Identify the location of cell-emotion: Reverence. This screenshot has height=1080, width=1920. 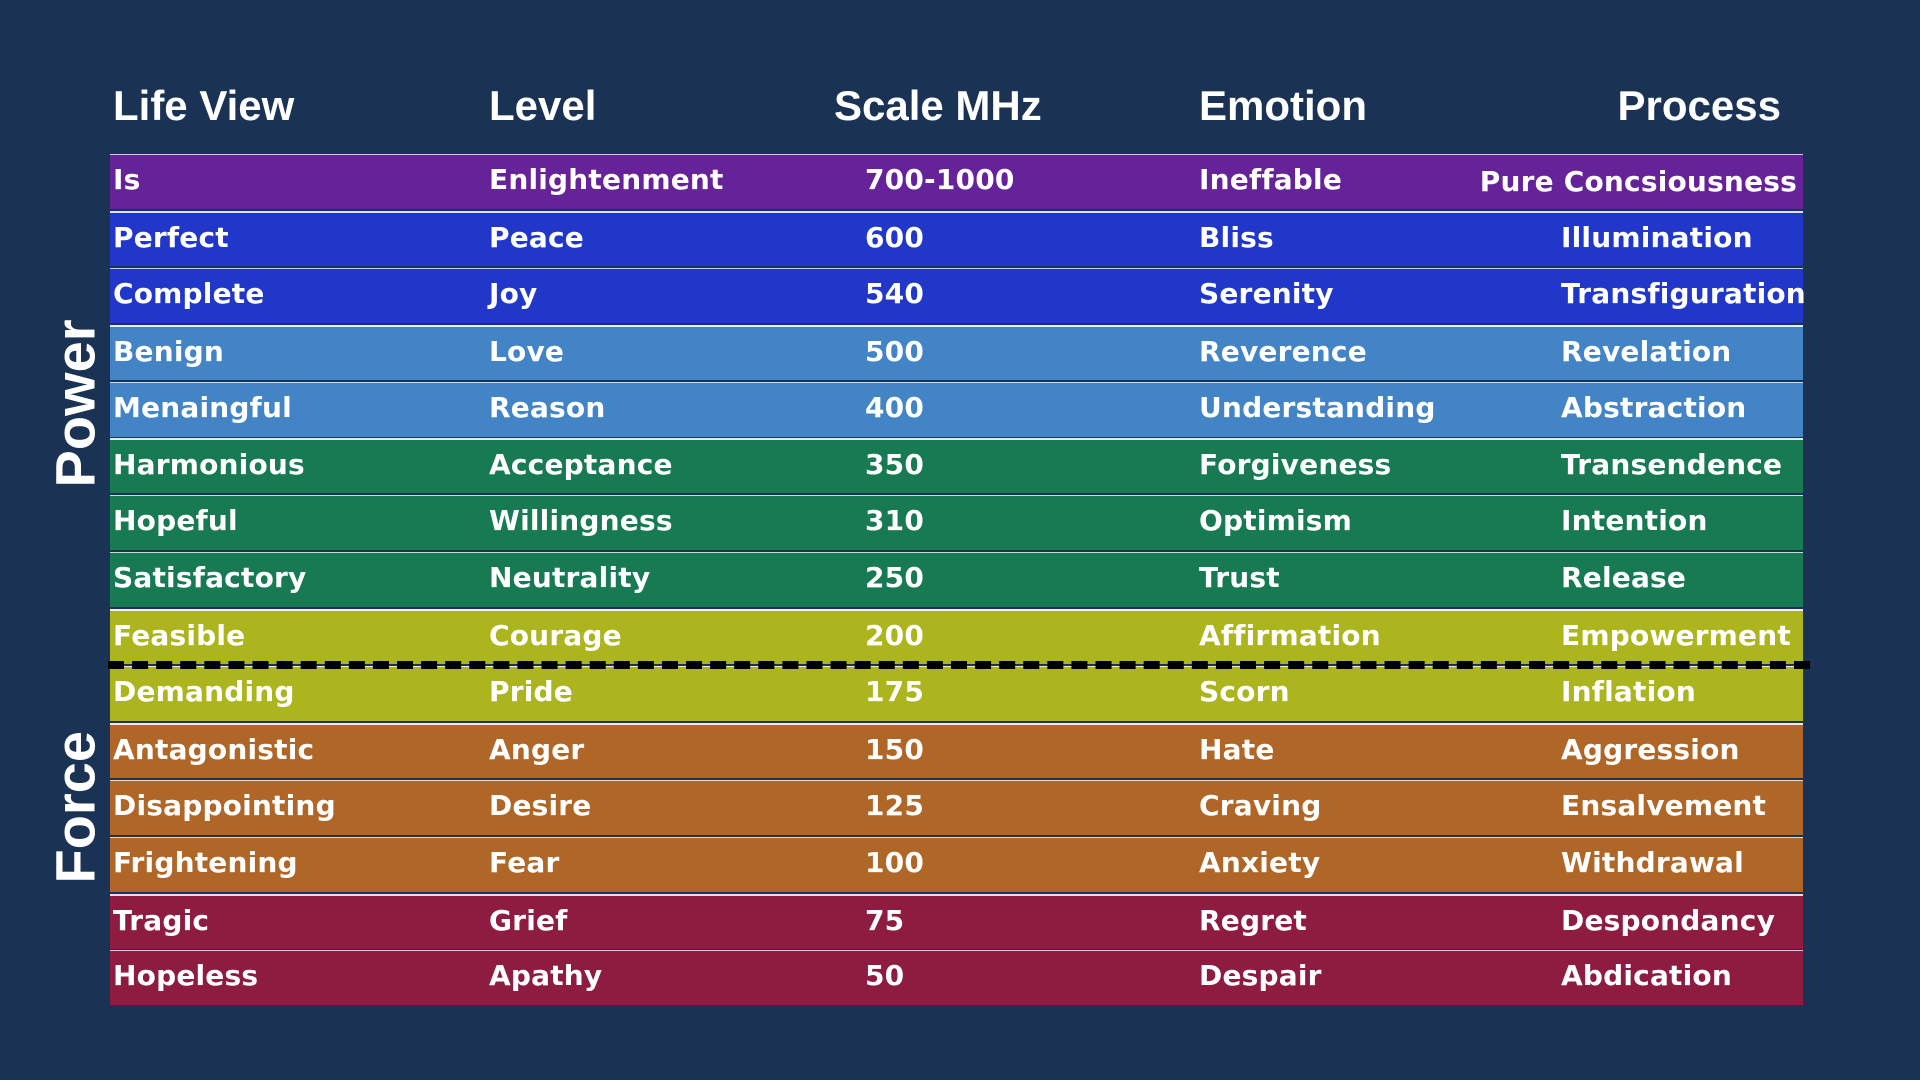
(1283, 351).